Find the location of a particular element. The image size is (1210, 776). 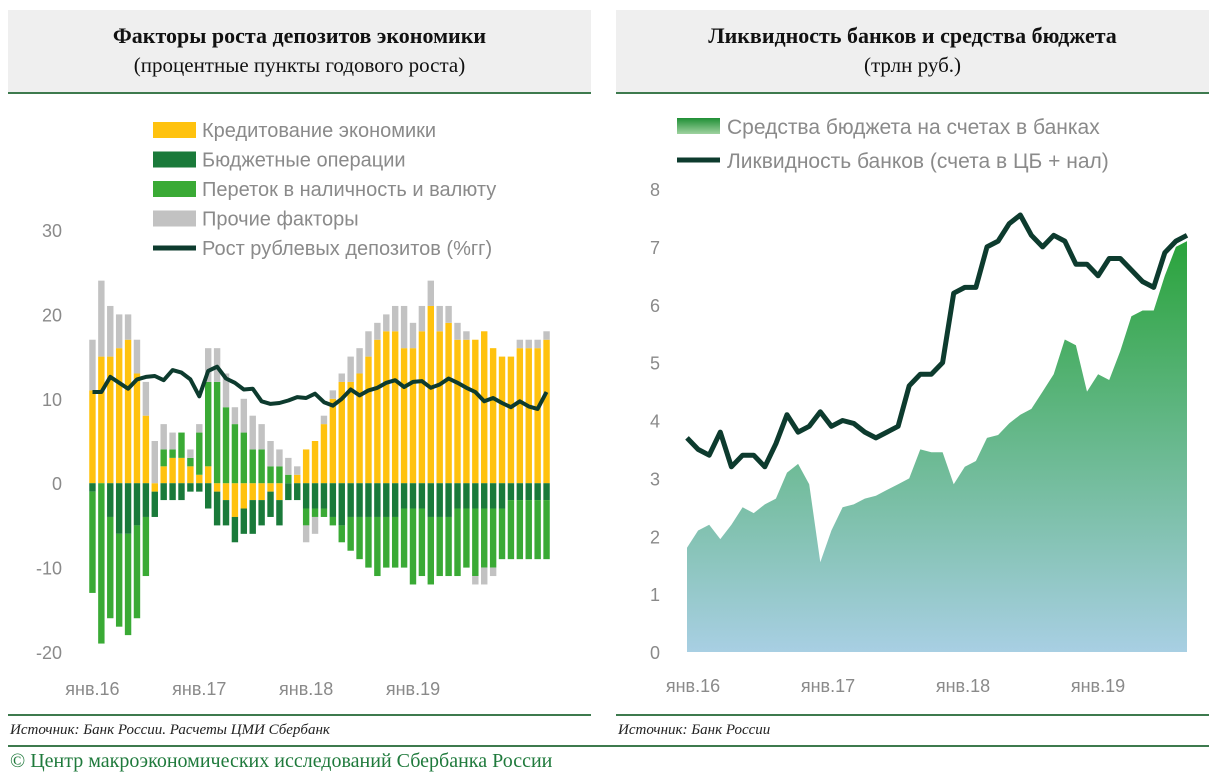

legend-label-liquidity: Ликвидность банков (счета в ЦБ + нал) is located at coordinates (918, 161).